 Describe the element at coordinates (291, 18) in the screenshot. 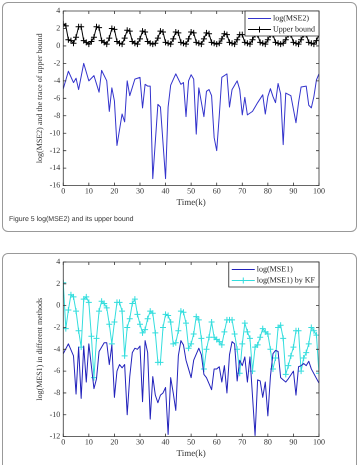

I see `legend-label: log(MSE2)` at that location.